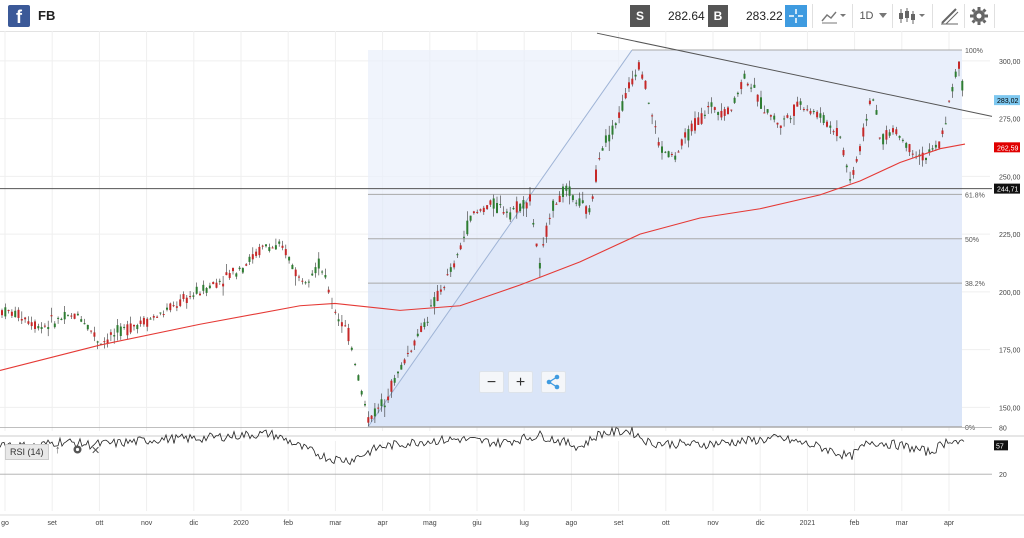 The height and width of the screenshot is (538, 1024). What do you see at coordinates (27, 452) in the screenshot?
I see `rsi-indicator-label: RSI (14)` at bounding box center [27, 452].